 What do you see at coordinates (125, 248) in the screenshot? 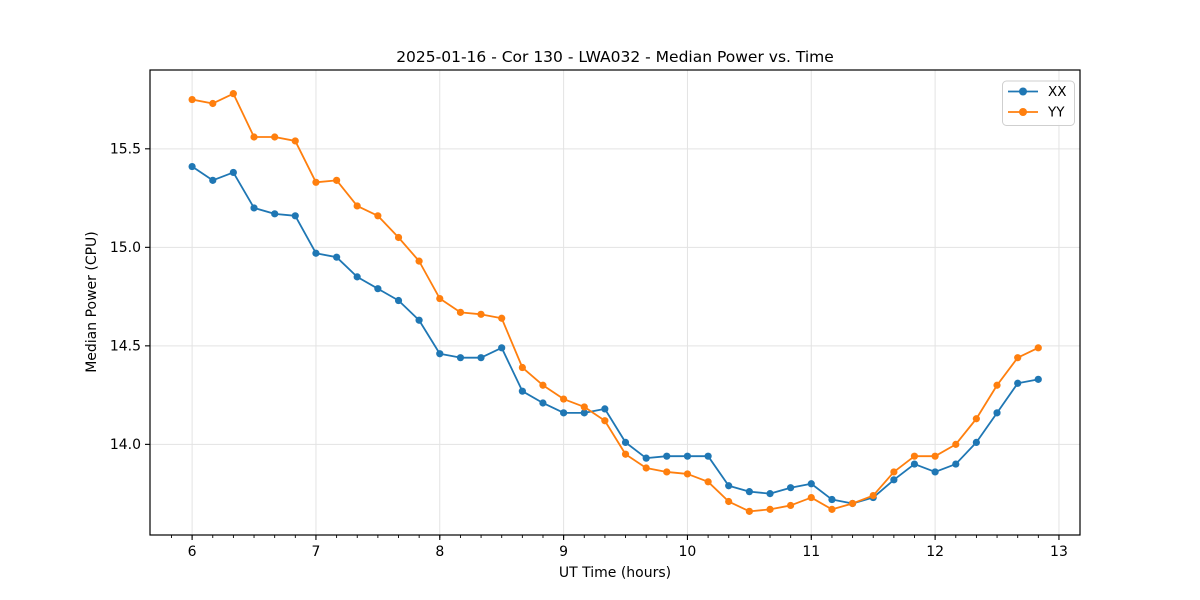
I see `y-tick-label: 15.0` at bounding box center [125, 248].